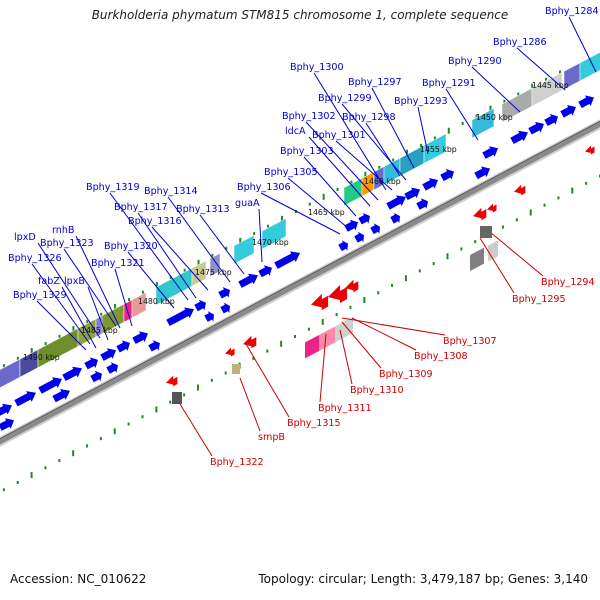 This screenshot has width=600, height=600. Describe the element at coordinates (470, 341) in the screenshot. I see `reverse-gene-label: Bphy_1307` at that location.